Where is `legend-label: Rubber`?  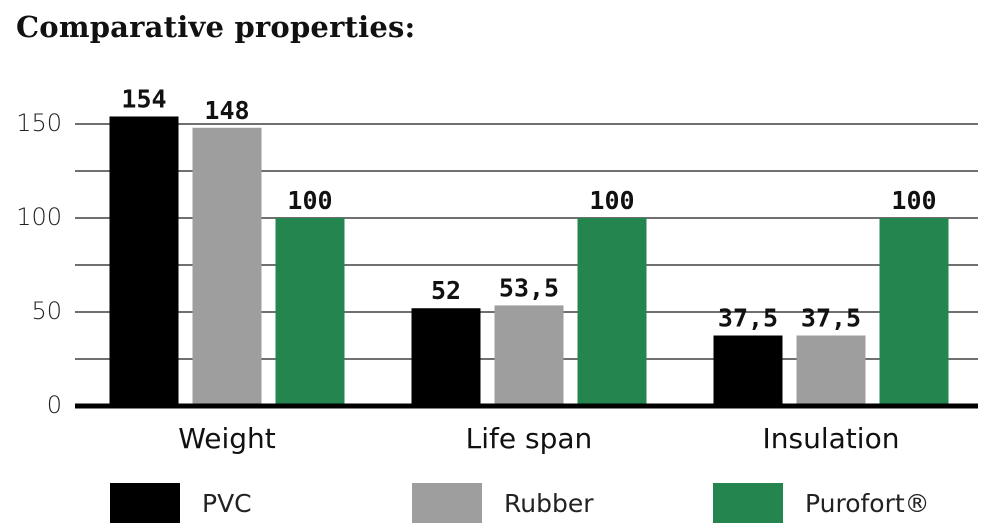
legend-label: Rubber is located at coordinates (549, 503).